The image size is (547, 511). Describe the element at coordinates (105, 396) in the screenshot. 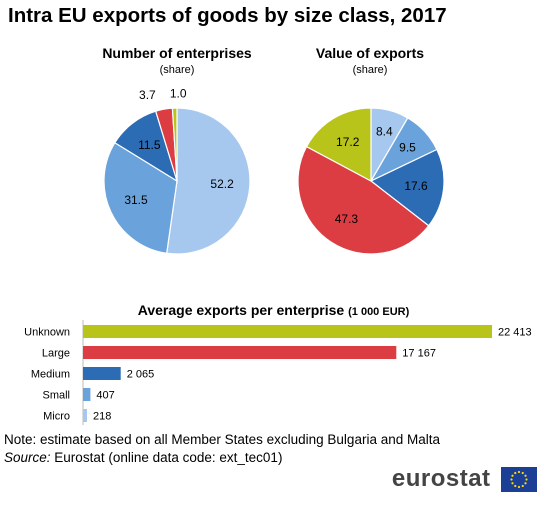

I see `bar-value-label: 407` at that location.